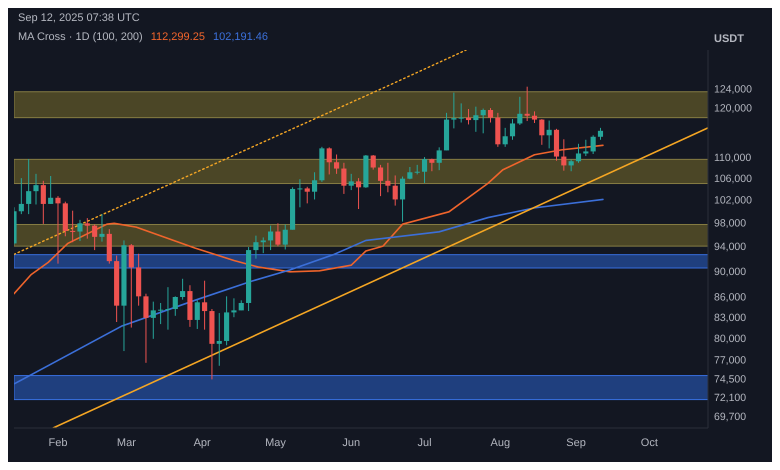  I want to click on y-tick-label: 86,000, so click(730, 298).